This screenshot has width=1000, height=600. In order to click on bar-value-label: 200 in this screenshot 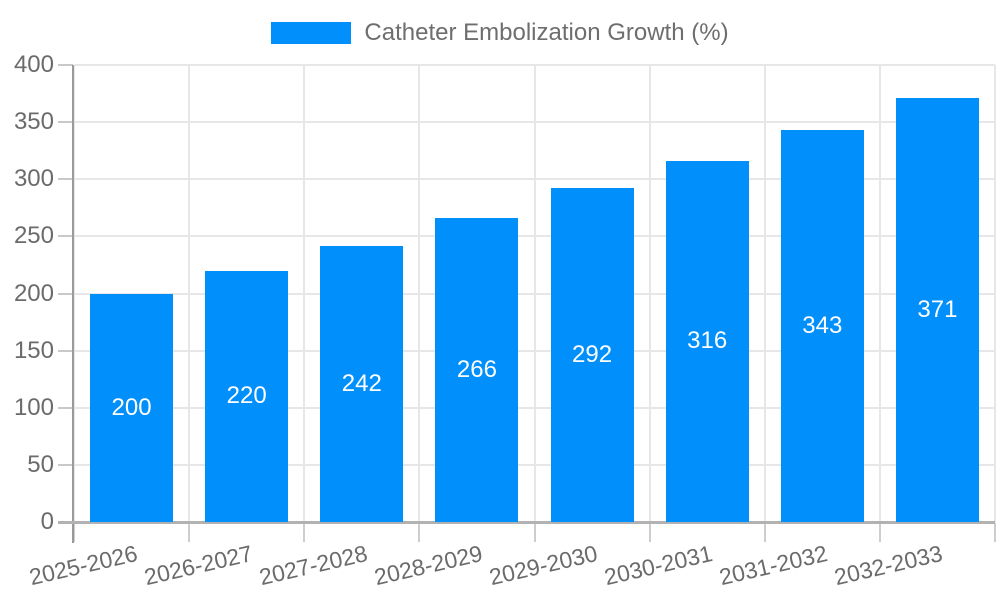, I will do `click(131, 407)`.